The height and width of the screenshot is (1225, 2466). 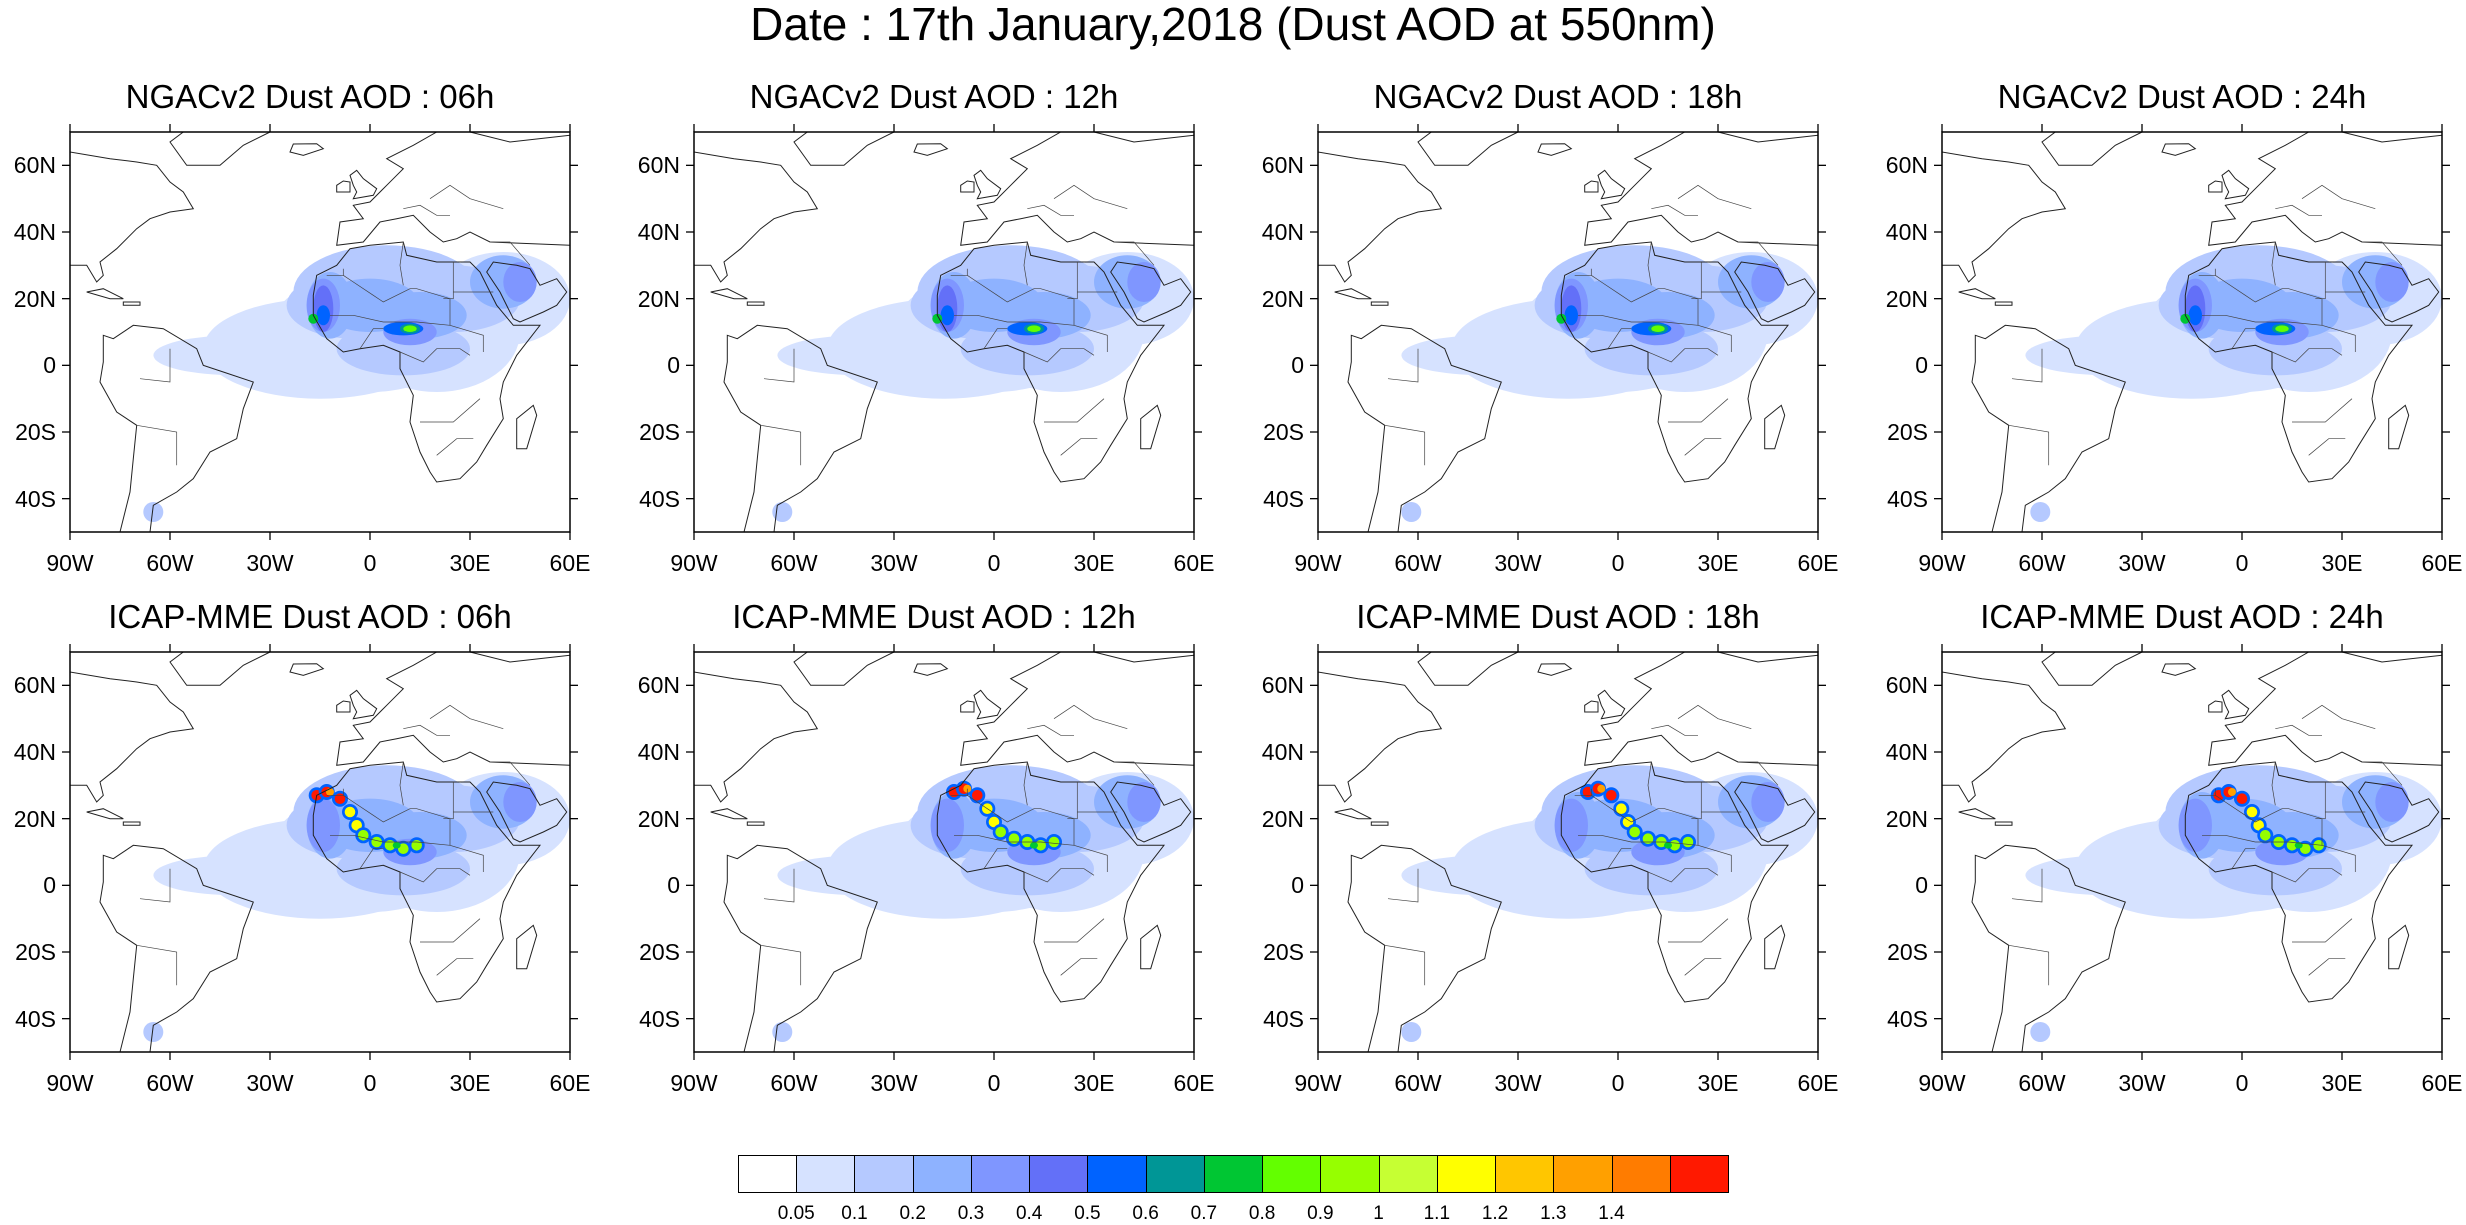 What do you see at coordinates (1262, 1213) in the screenshot?
I see `colorbar-label: 0.8` at bounding box center [1262, 1213].